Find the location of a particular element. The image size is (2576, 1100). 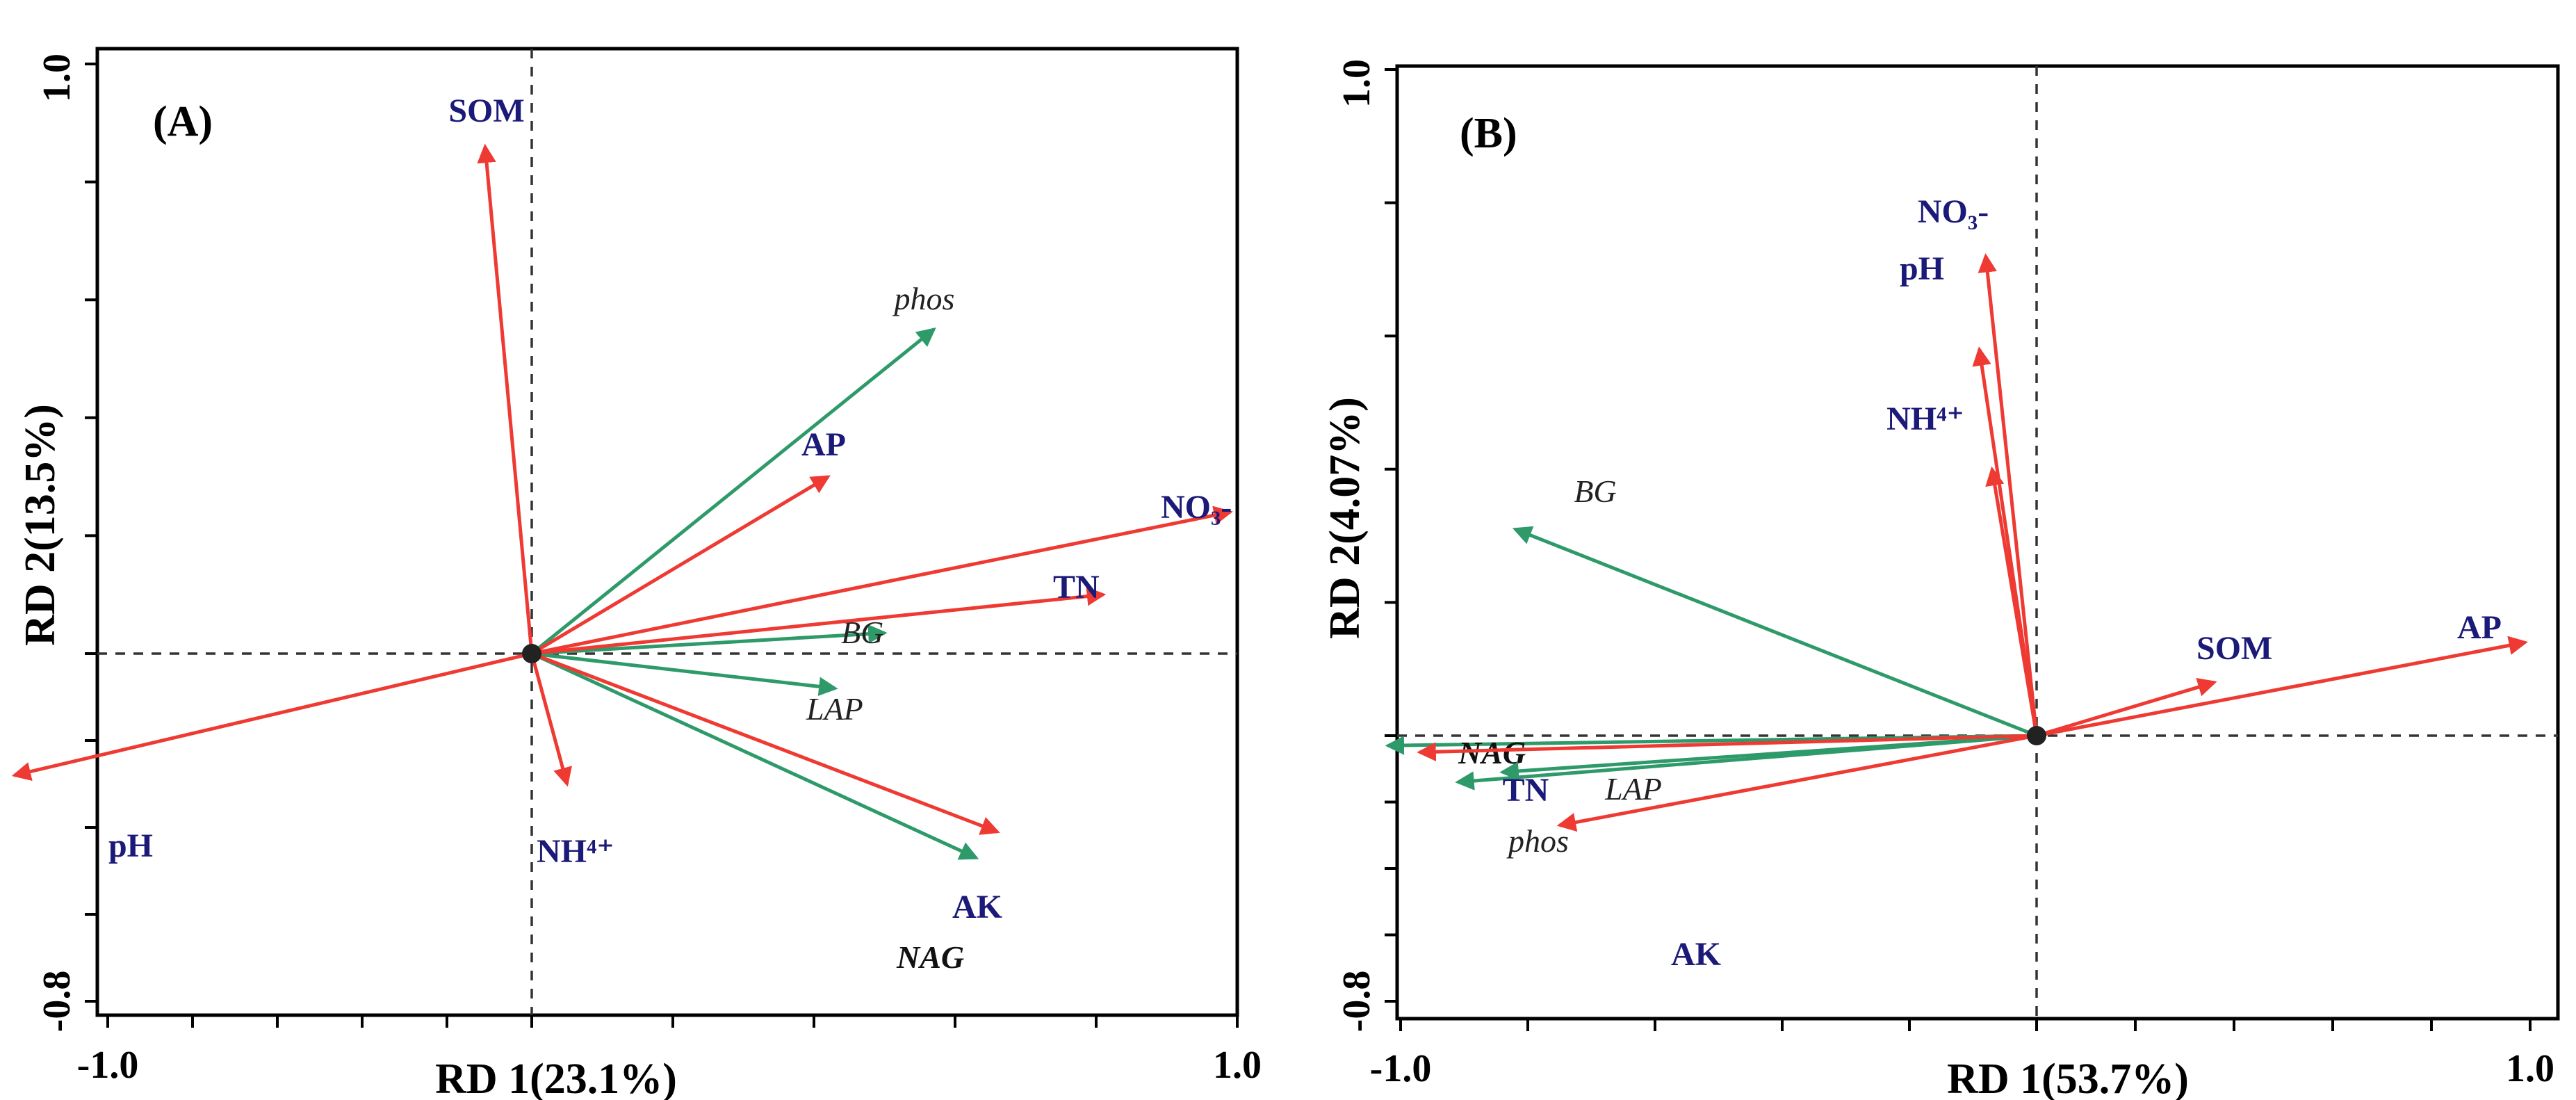

panel-b-env-label-som: SOM is located at coordinates (2234, 649).